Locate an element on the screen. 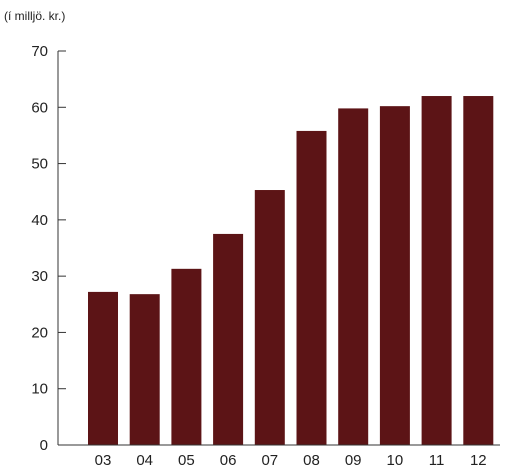 The width and height of the screenshot is (507, 475). y-tick-label: 40 is located at coordinates (39, 220).